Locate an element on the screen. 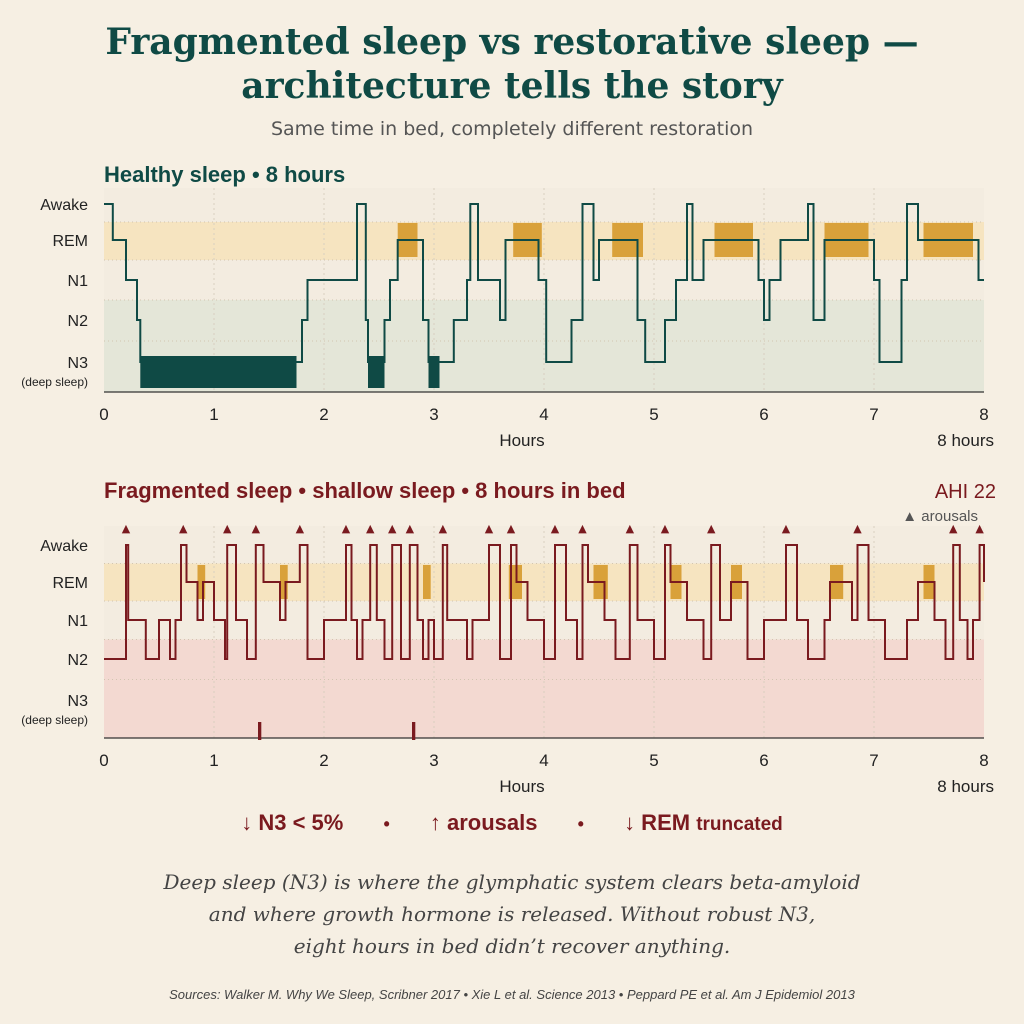 Image resolution: width=1024 pixels, height=1024 pixels. panel-title: Healthy sleep • 8 hours is located at coordinates (224, 174).